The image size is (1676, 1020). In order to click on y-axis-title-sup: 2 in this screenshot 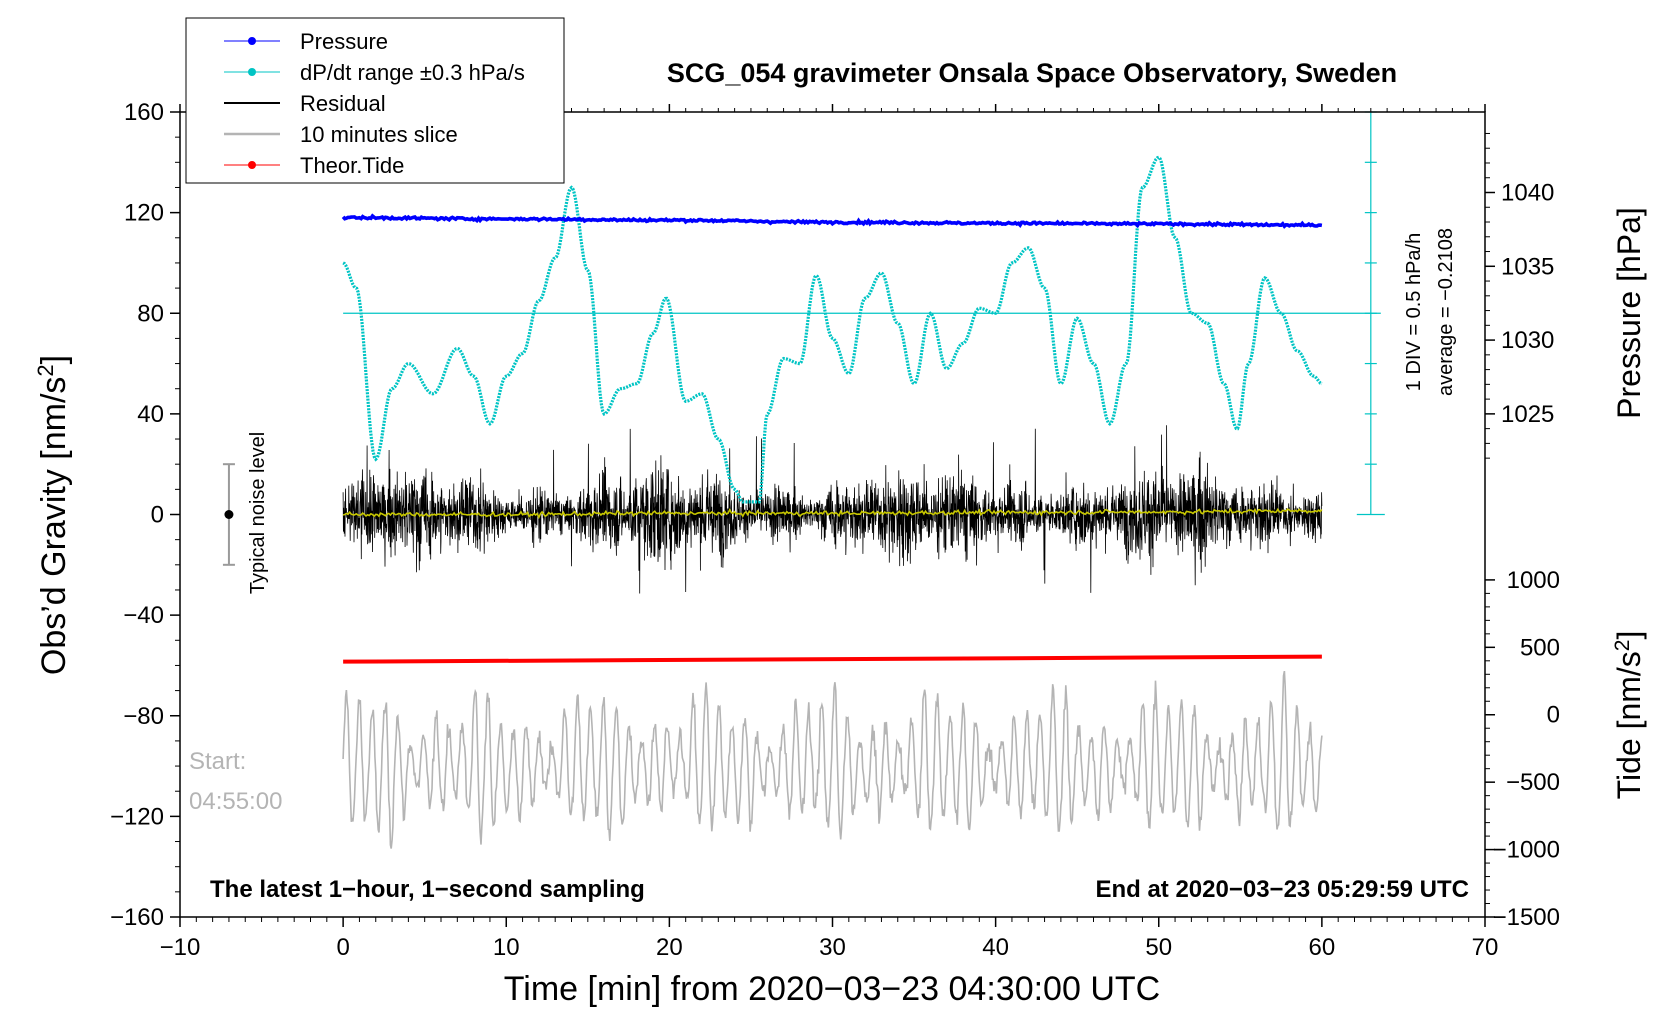, I will do `click(45, 370)`.